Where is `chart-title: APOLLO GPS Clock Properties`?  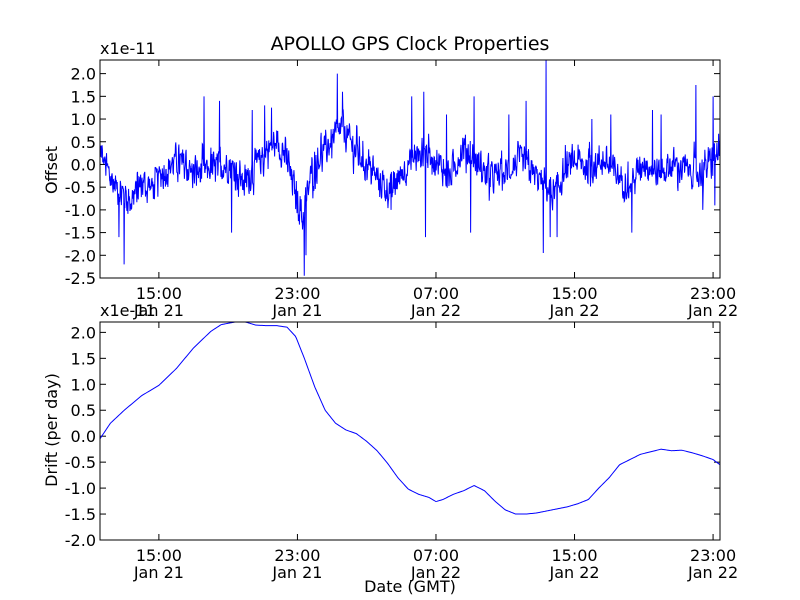 chart-title: APOLLO GPS Clock Properties is located at coordinates (410, 44).